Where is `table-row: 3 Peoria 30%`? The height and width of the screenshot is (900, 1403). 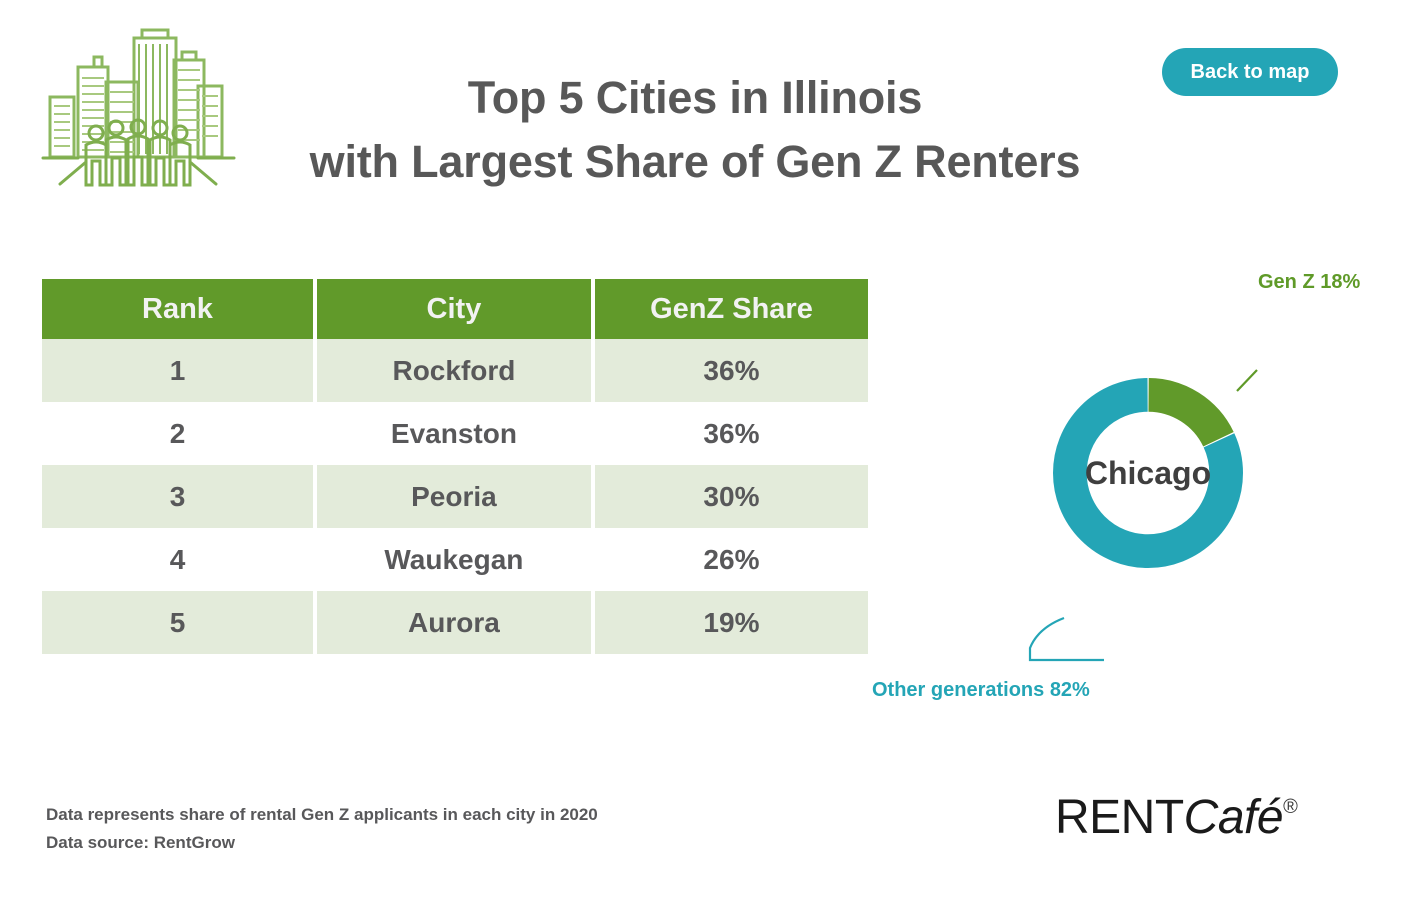
table-row: 3 Peoria 30% is located at coordinates (455, 496).